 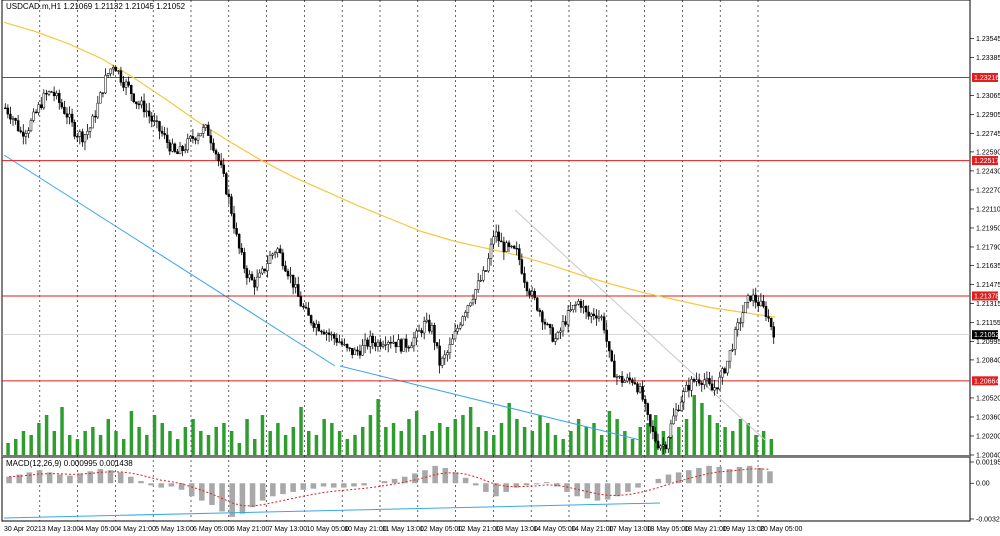 What do you see at coordinates (988, 398) in the screenshot?
I see `price-tick-label: 1.20520` at bounding box center [988, 398].